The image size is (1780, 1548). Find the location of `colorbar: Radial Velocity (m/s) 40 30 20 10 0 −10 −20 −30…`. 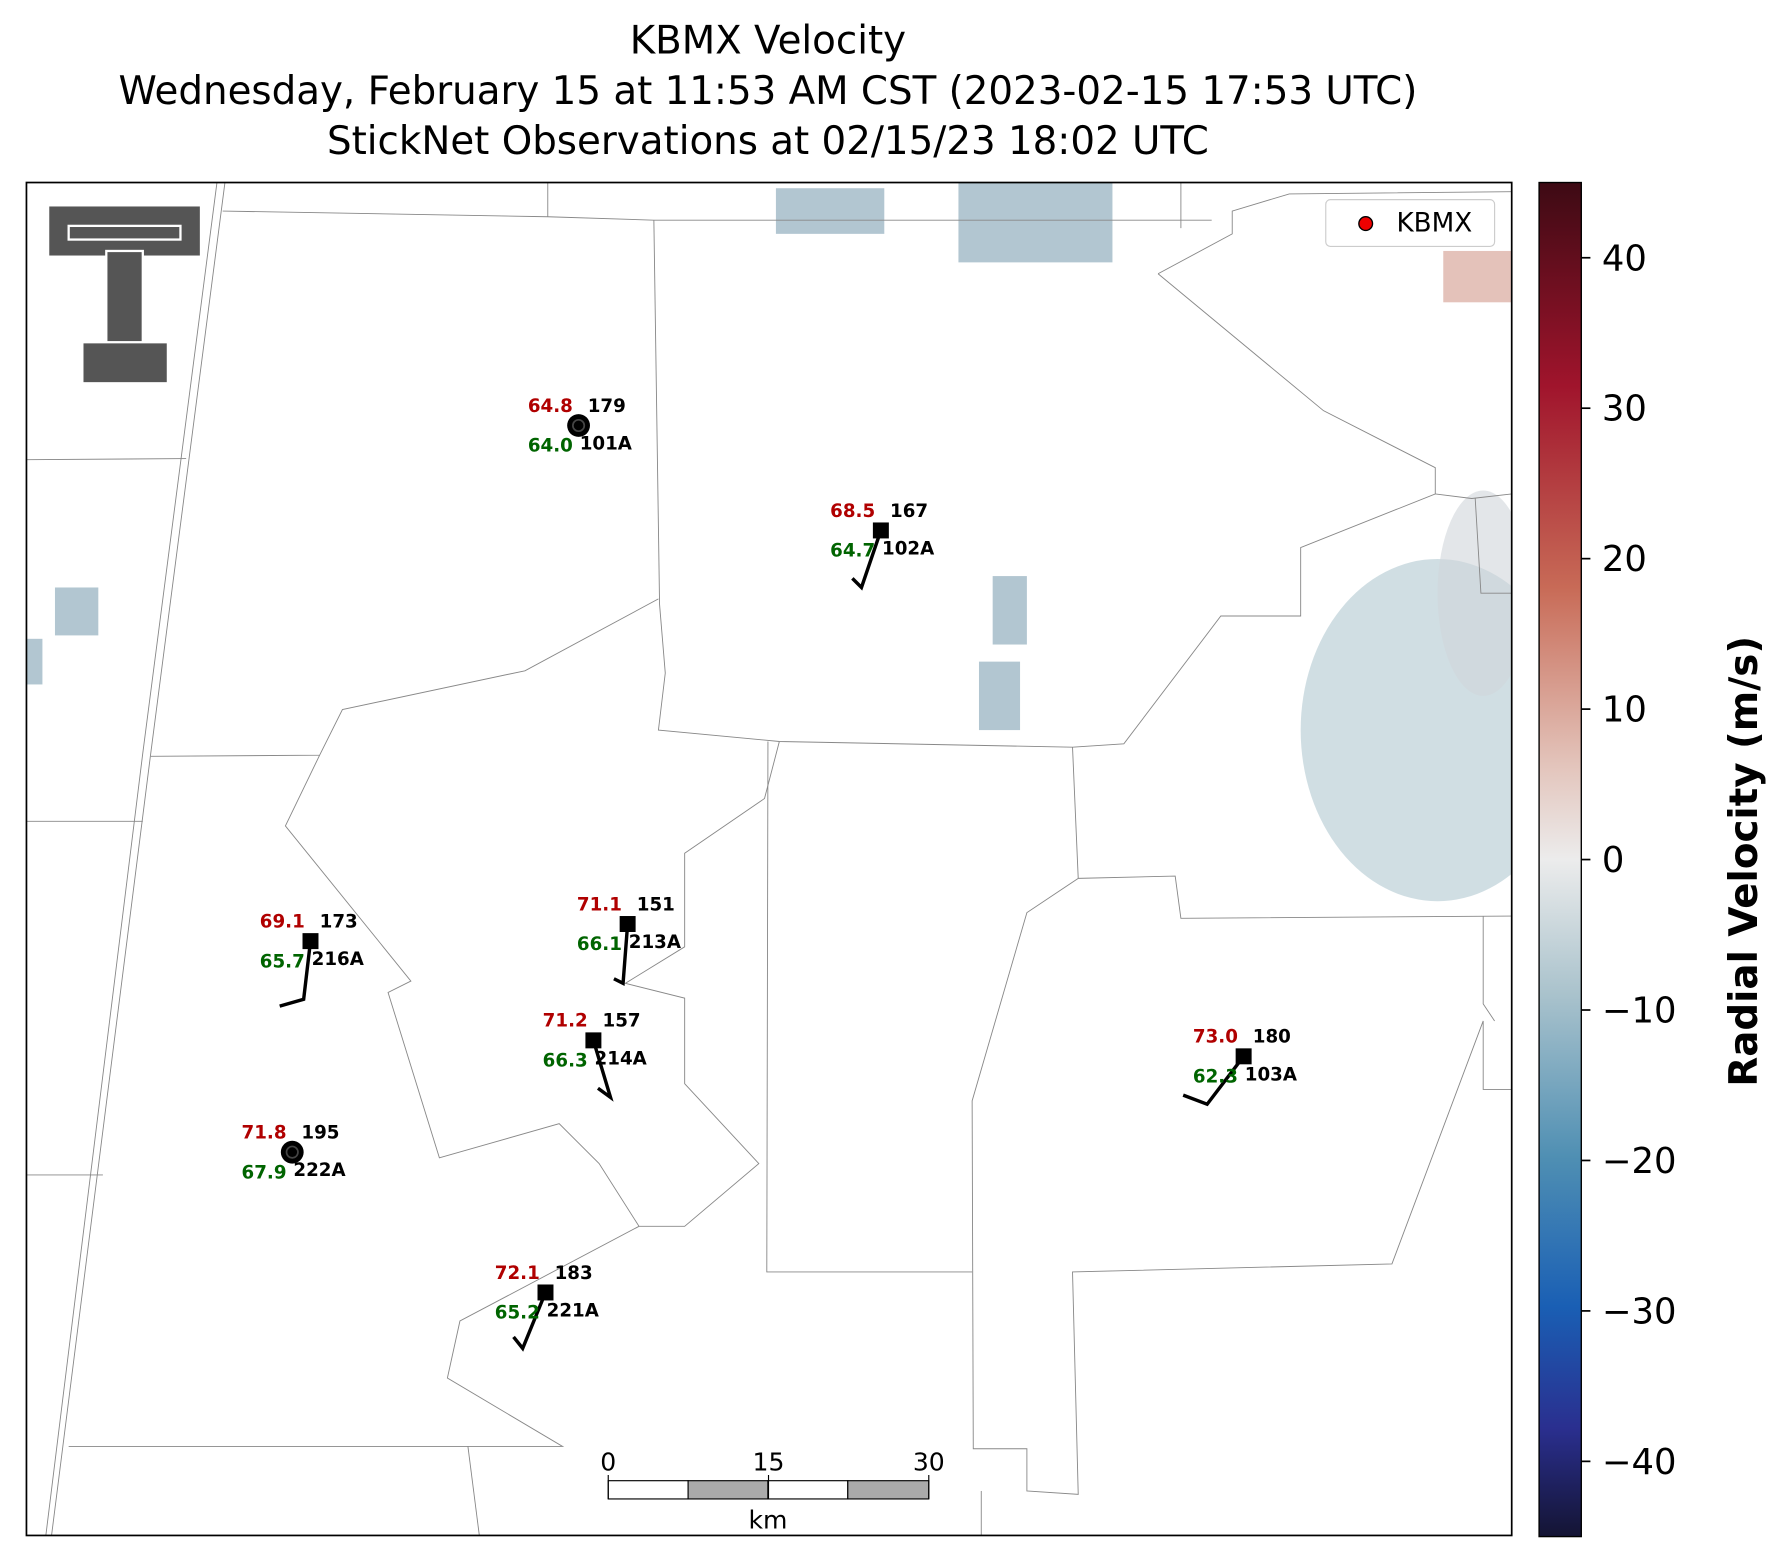

colorbar: Radial Velocity (m/s) 40 30 20 10 0 −10 −20 −30… is located at coordinates (1652, 859).